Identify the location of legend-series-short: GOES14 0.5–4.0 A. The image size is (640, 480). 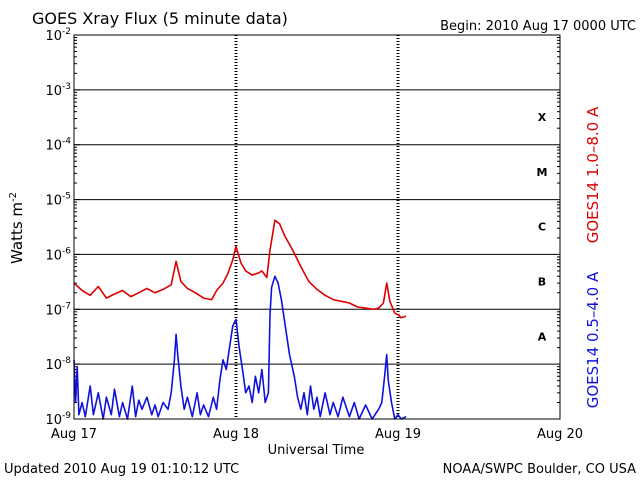
(593, 339).